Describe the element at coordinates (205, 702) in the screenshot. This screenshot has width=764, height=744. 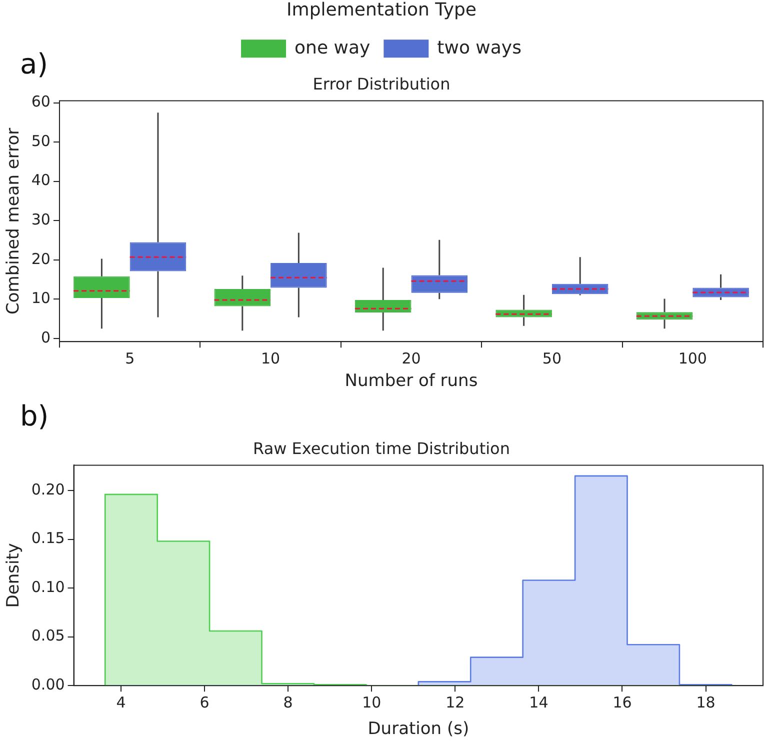
I see `x-tick-label: 6` at that location.